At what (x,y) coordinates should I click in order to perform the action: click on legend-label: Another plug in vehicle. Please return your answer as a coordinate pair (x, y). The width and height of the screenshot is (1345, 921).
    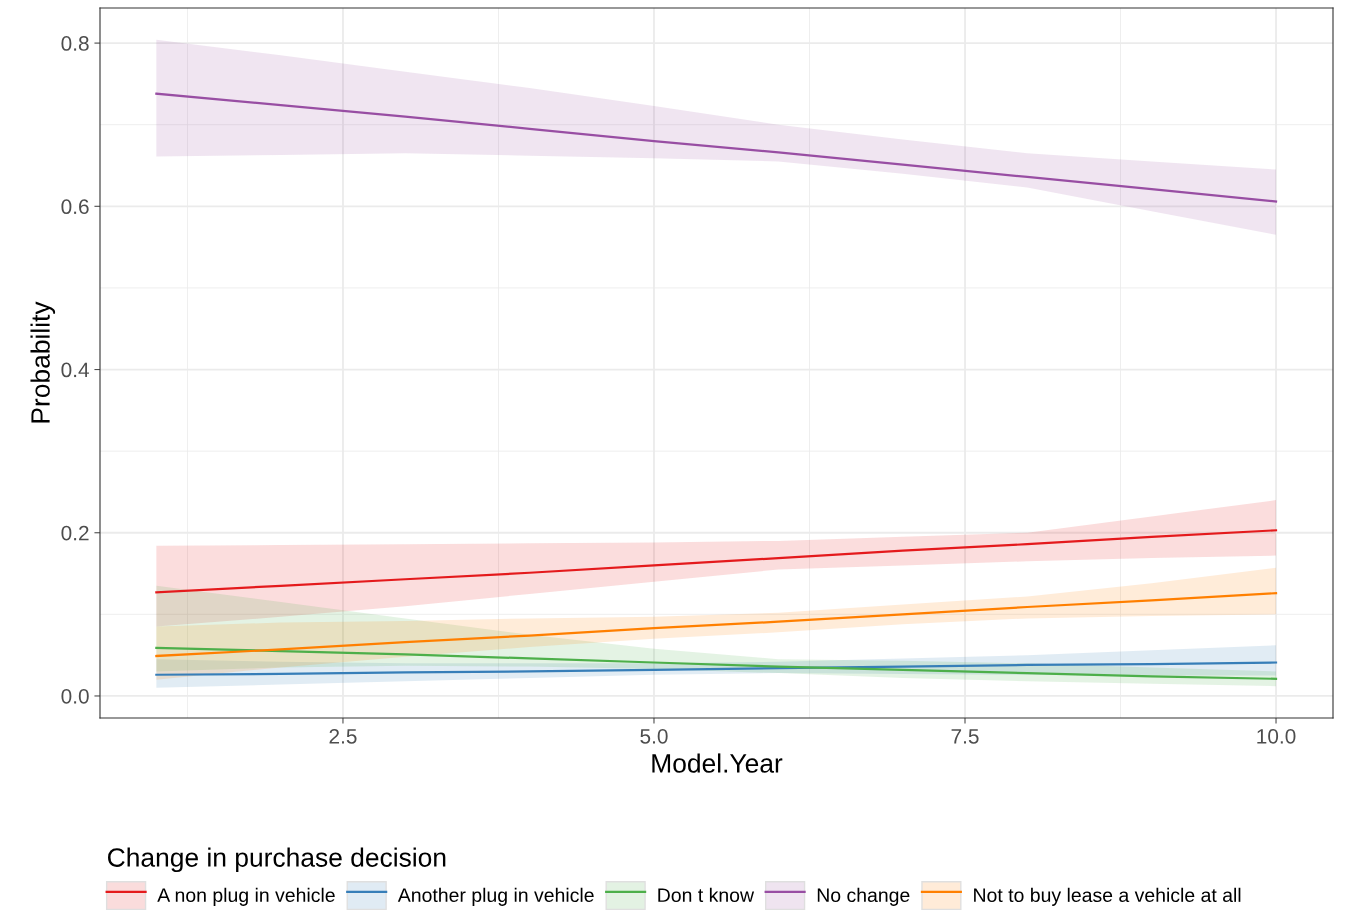
    Looking at the image, I should click on (495, 896).